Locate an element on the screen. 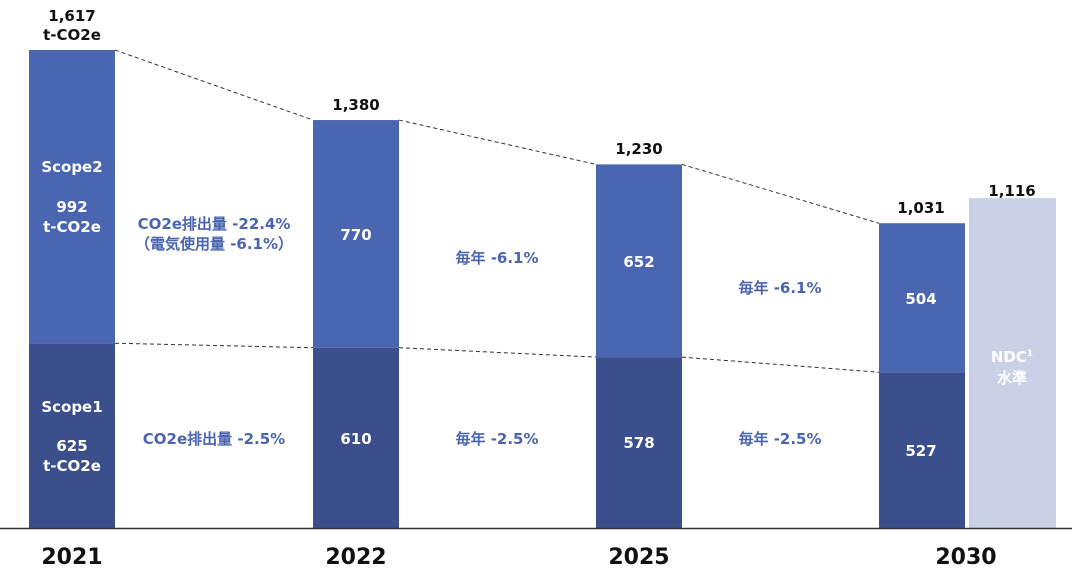 Image resolution: width=1072 pixels, height=587 pixels. total-unit-2021: t-CO2e is located at coordinates (72, 35).